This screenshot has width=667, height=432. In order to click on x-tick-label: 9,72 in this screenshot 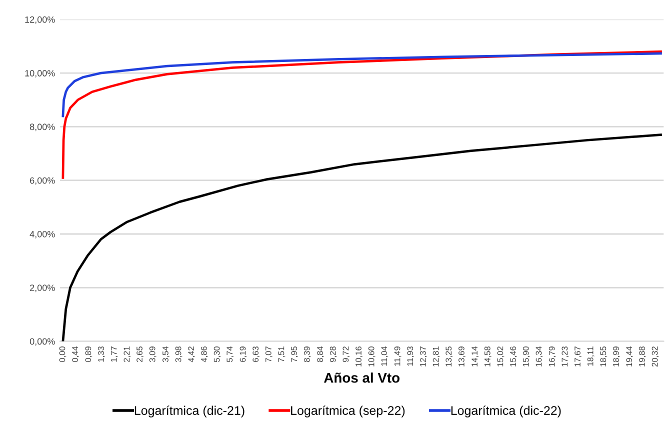, I will do `click(346, 354)`.